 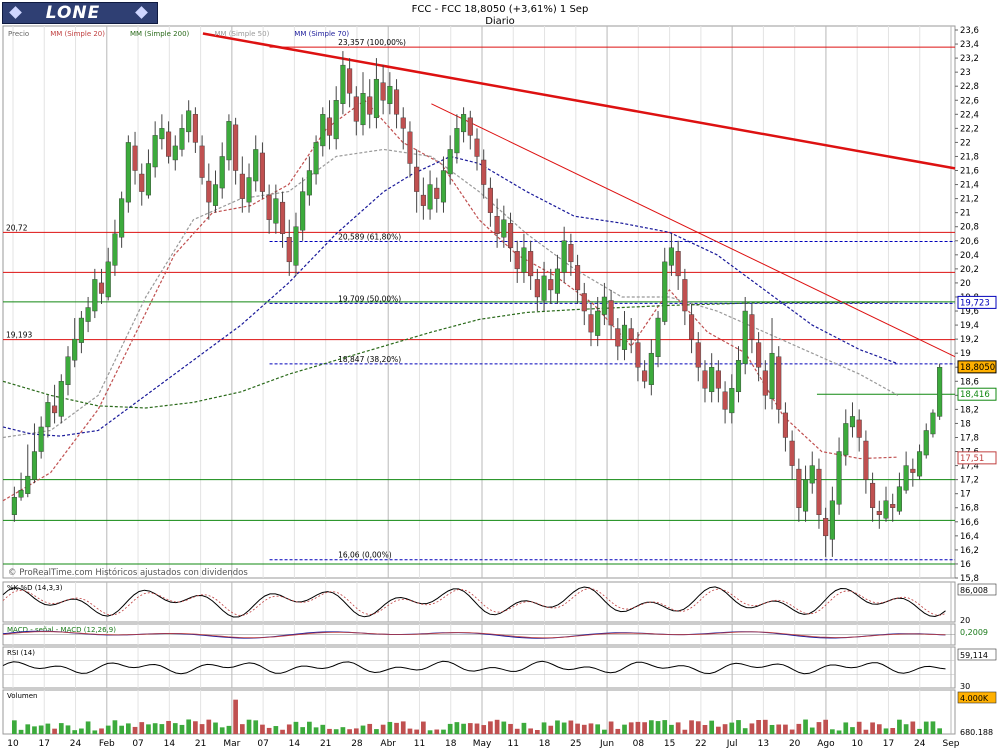 I want to click on price-tag-label: 18,8050, so click(x=977, y=368).